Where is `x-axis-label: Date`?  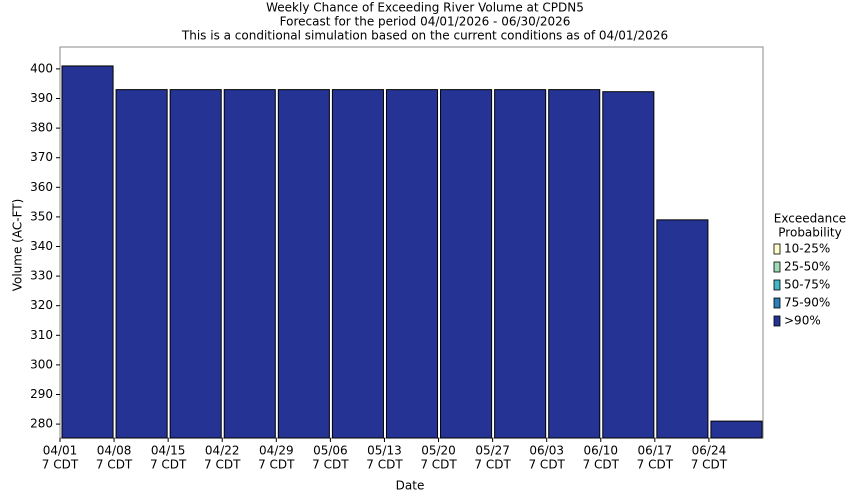
x-axis-label: Date is located at coordinates (410, 486).